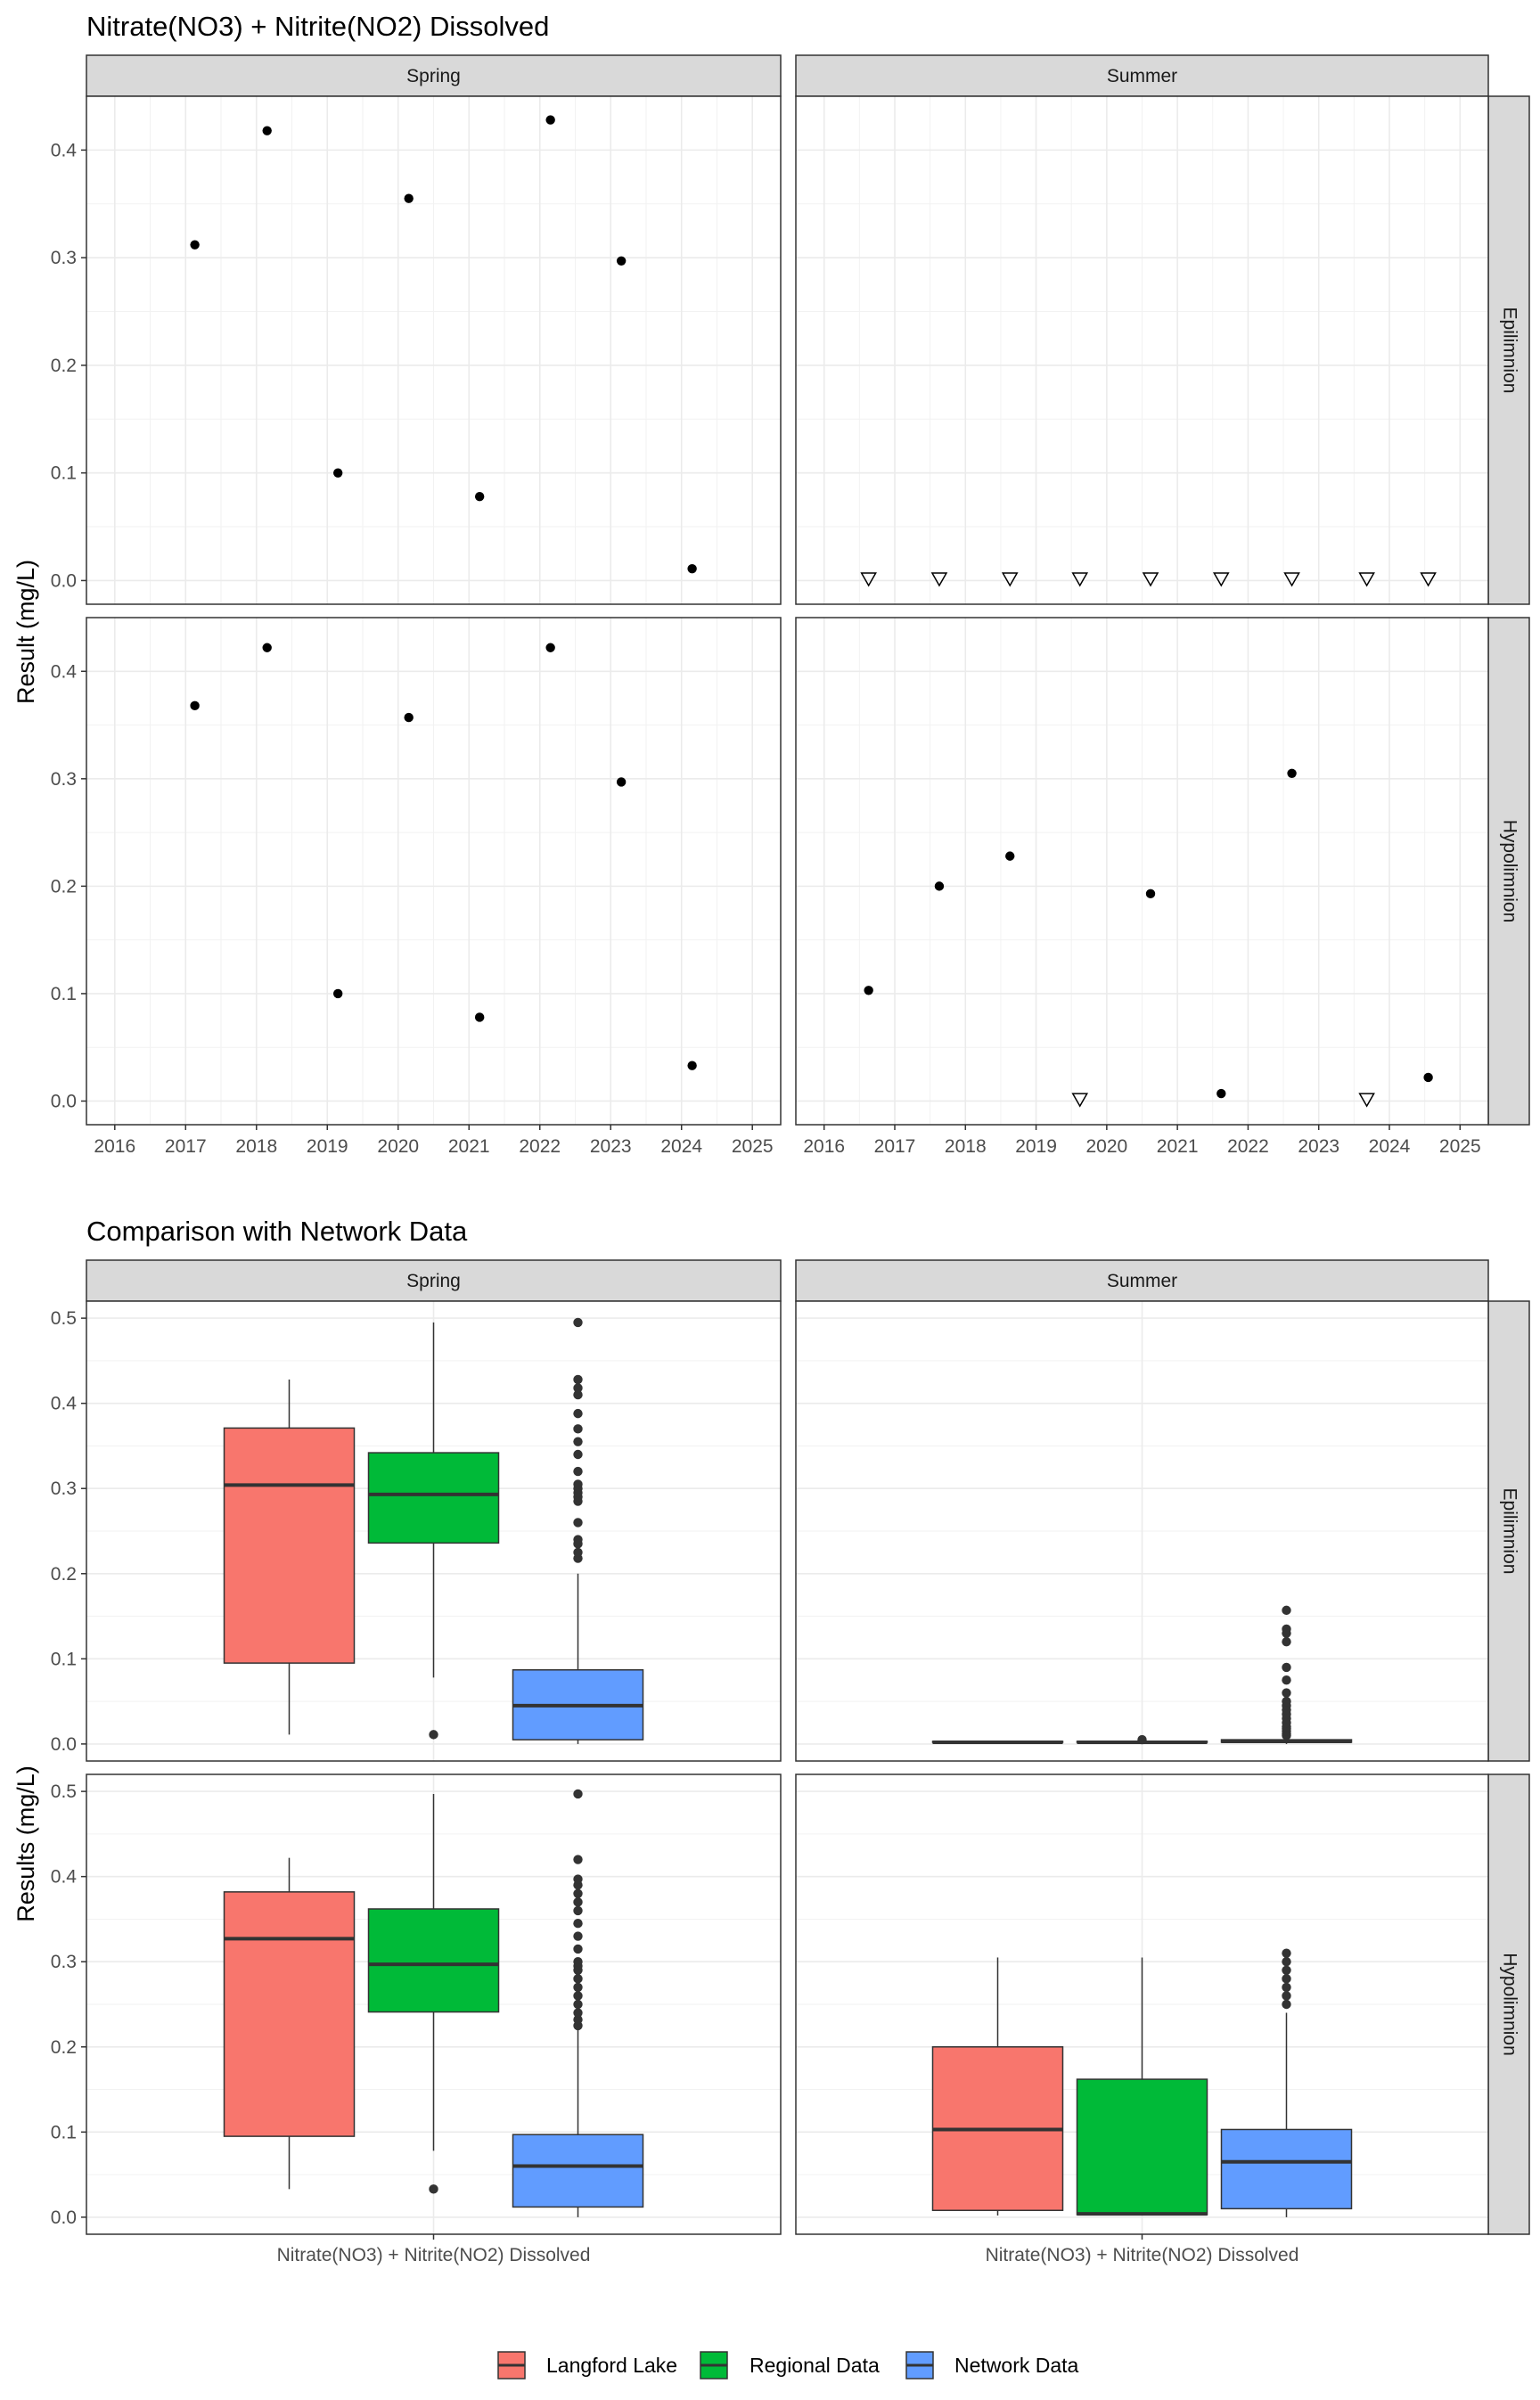 This screenshot has height=2400, width=1540. I want to click on scatter-panel-spring-epilimnion-border, so click(434, 350).